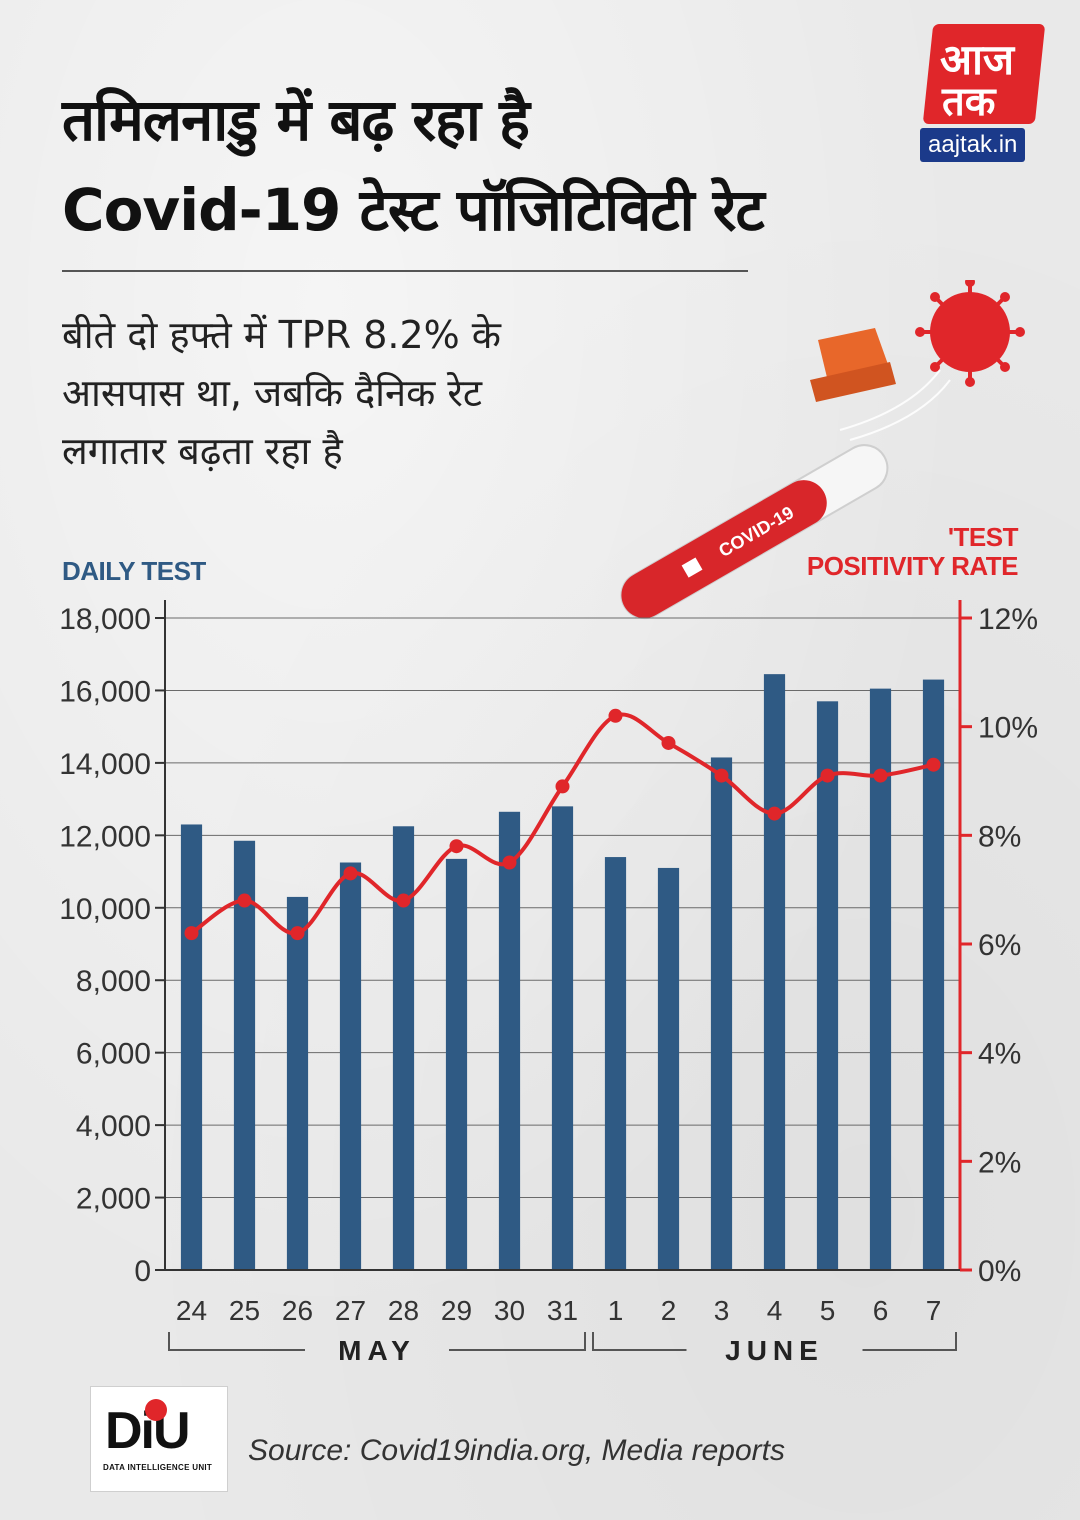  I want to click on right-tick-label: 4%, so click(999, 1054).